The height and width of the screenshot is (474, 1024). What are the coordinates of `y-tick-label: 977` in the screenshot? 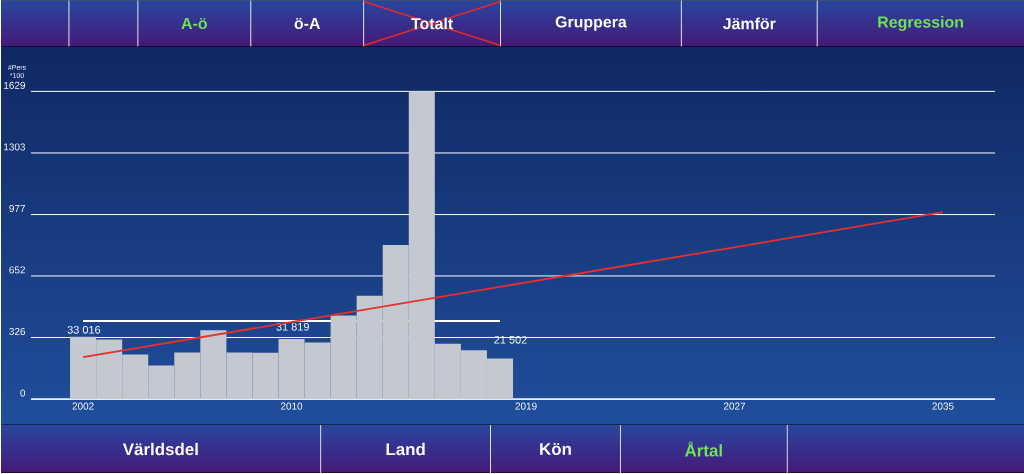 It's located at (17, 209).